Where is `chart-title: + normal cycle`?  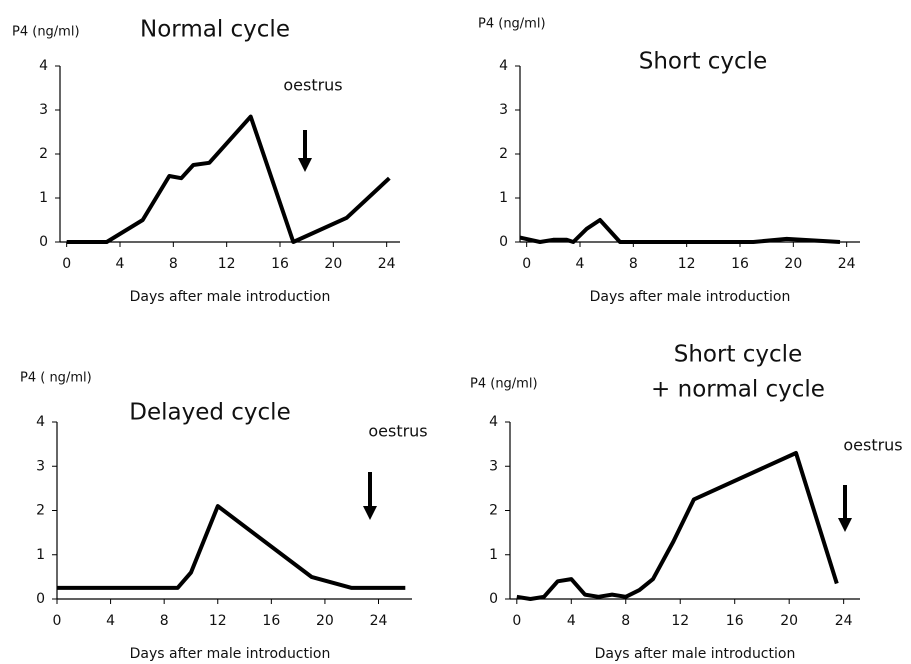
chart-title: + normal cycle is located at coordinates (738, 390).